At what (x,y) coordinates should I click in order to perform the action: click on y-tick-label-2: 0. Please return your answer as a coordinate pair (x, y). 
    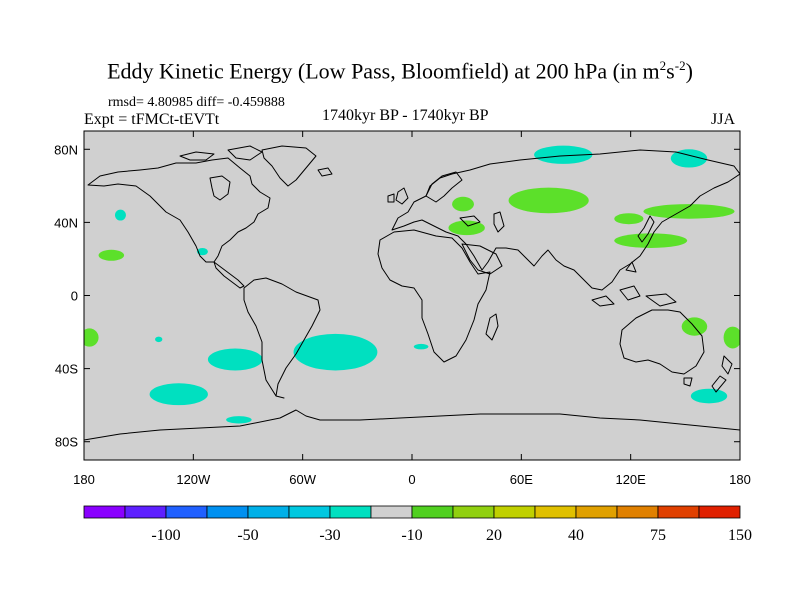
    Looking at the image, I should click on (74, 296).